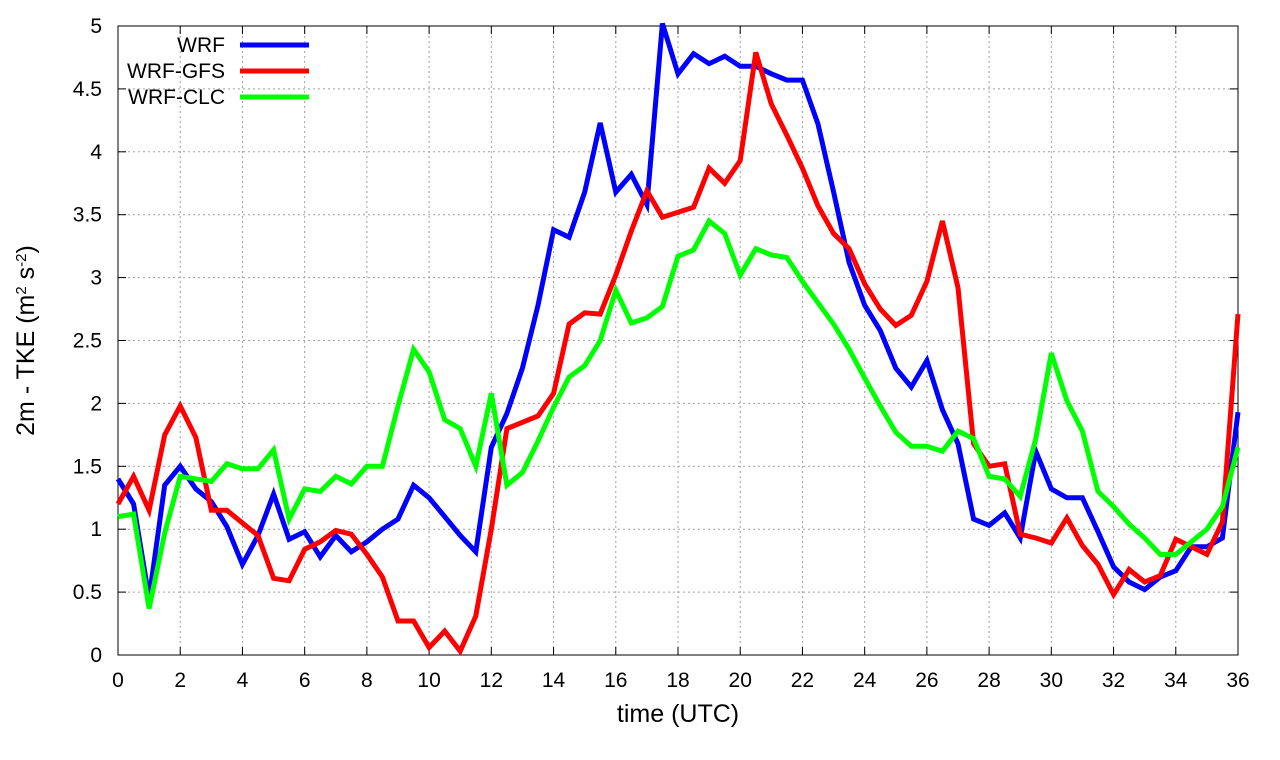 This screenshot has width=1280, height=760. Describe the element at coordinates (87, 341) in the screenshot. I see `y-tick-label: 2.5` at that location.